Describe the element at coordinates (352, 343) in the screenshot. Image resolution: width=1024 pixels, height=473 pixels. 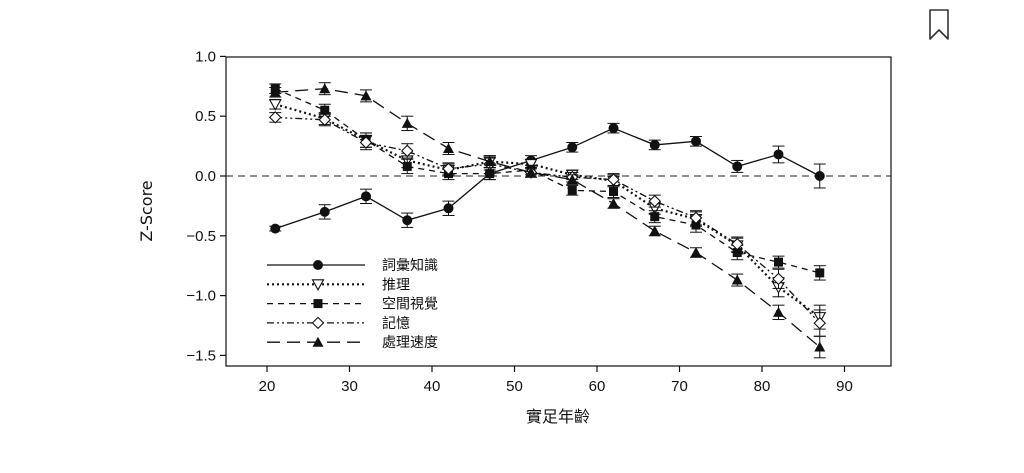
I see `legend-item-5: 處理速度` at that location.